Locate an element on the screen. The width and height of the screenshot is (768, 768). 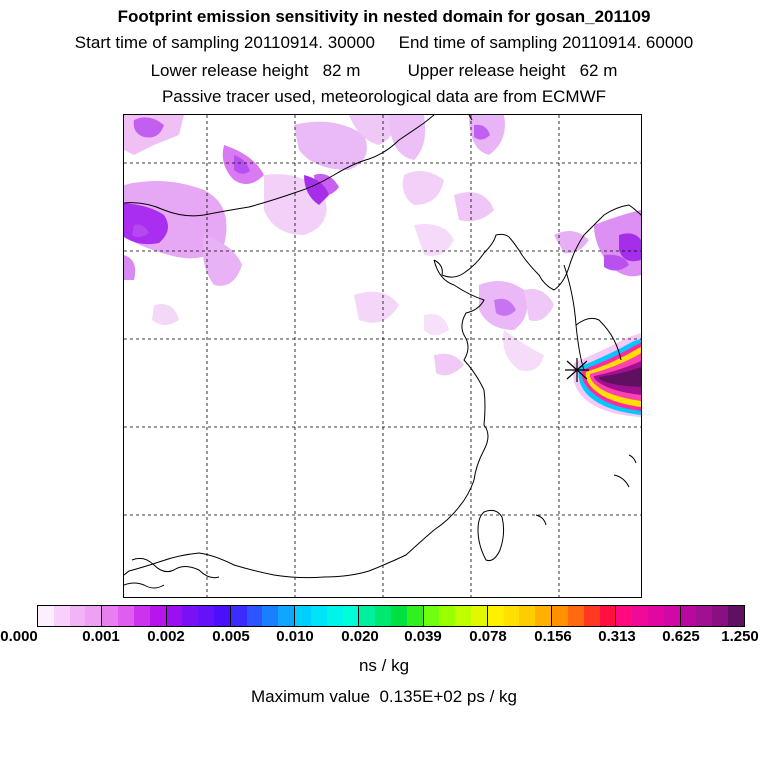
colorbar-tick: 1.250 is located at coordinates (740, 636).